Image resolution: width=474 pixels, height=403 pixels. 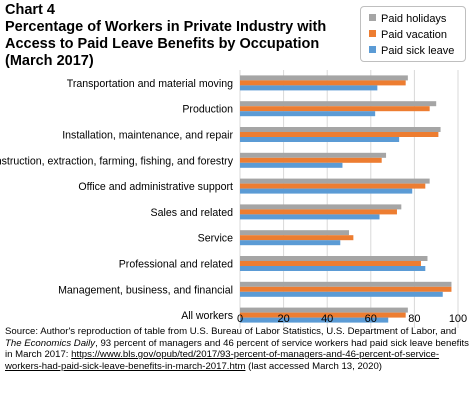 I want to click on category-label: Office and administrative support, so click(x=155, y=187).